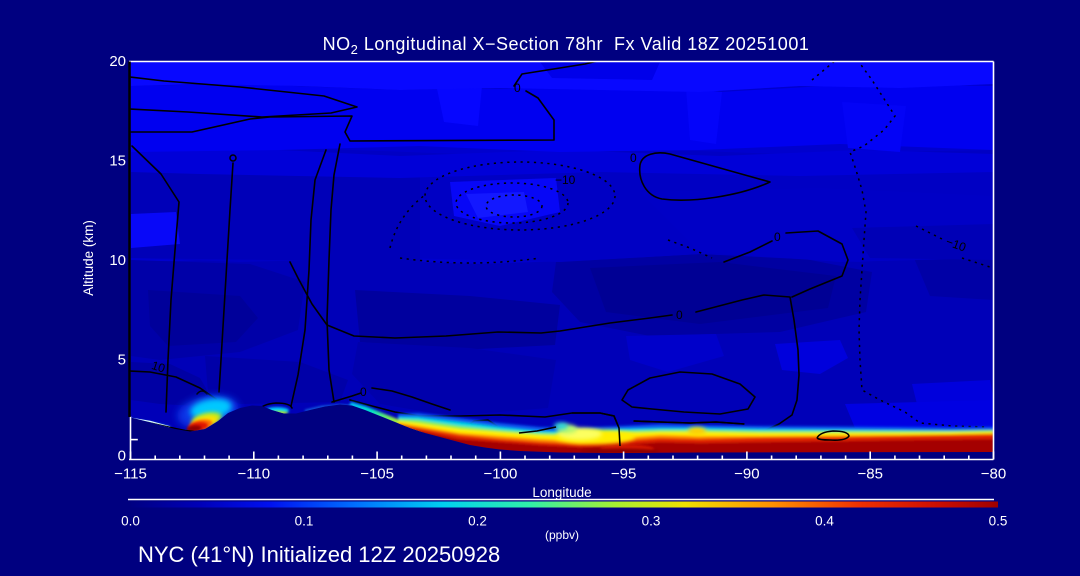  What do you see at coordinates (562, 535) in the screenshot?
I see `svg-text: (ppbv)` at bounding box center [562, 535].